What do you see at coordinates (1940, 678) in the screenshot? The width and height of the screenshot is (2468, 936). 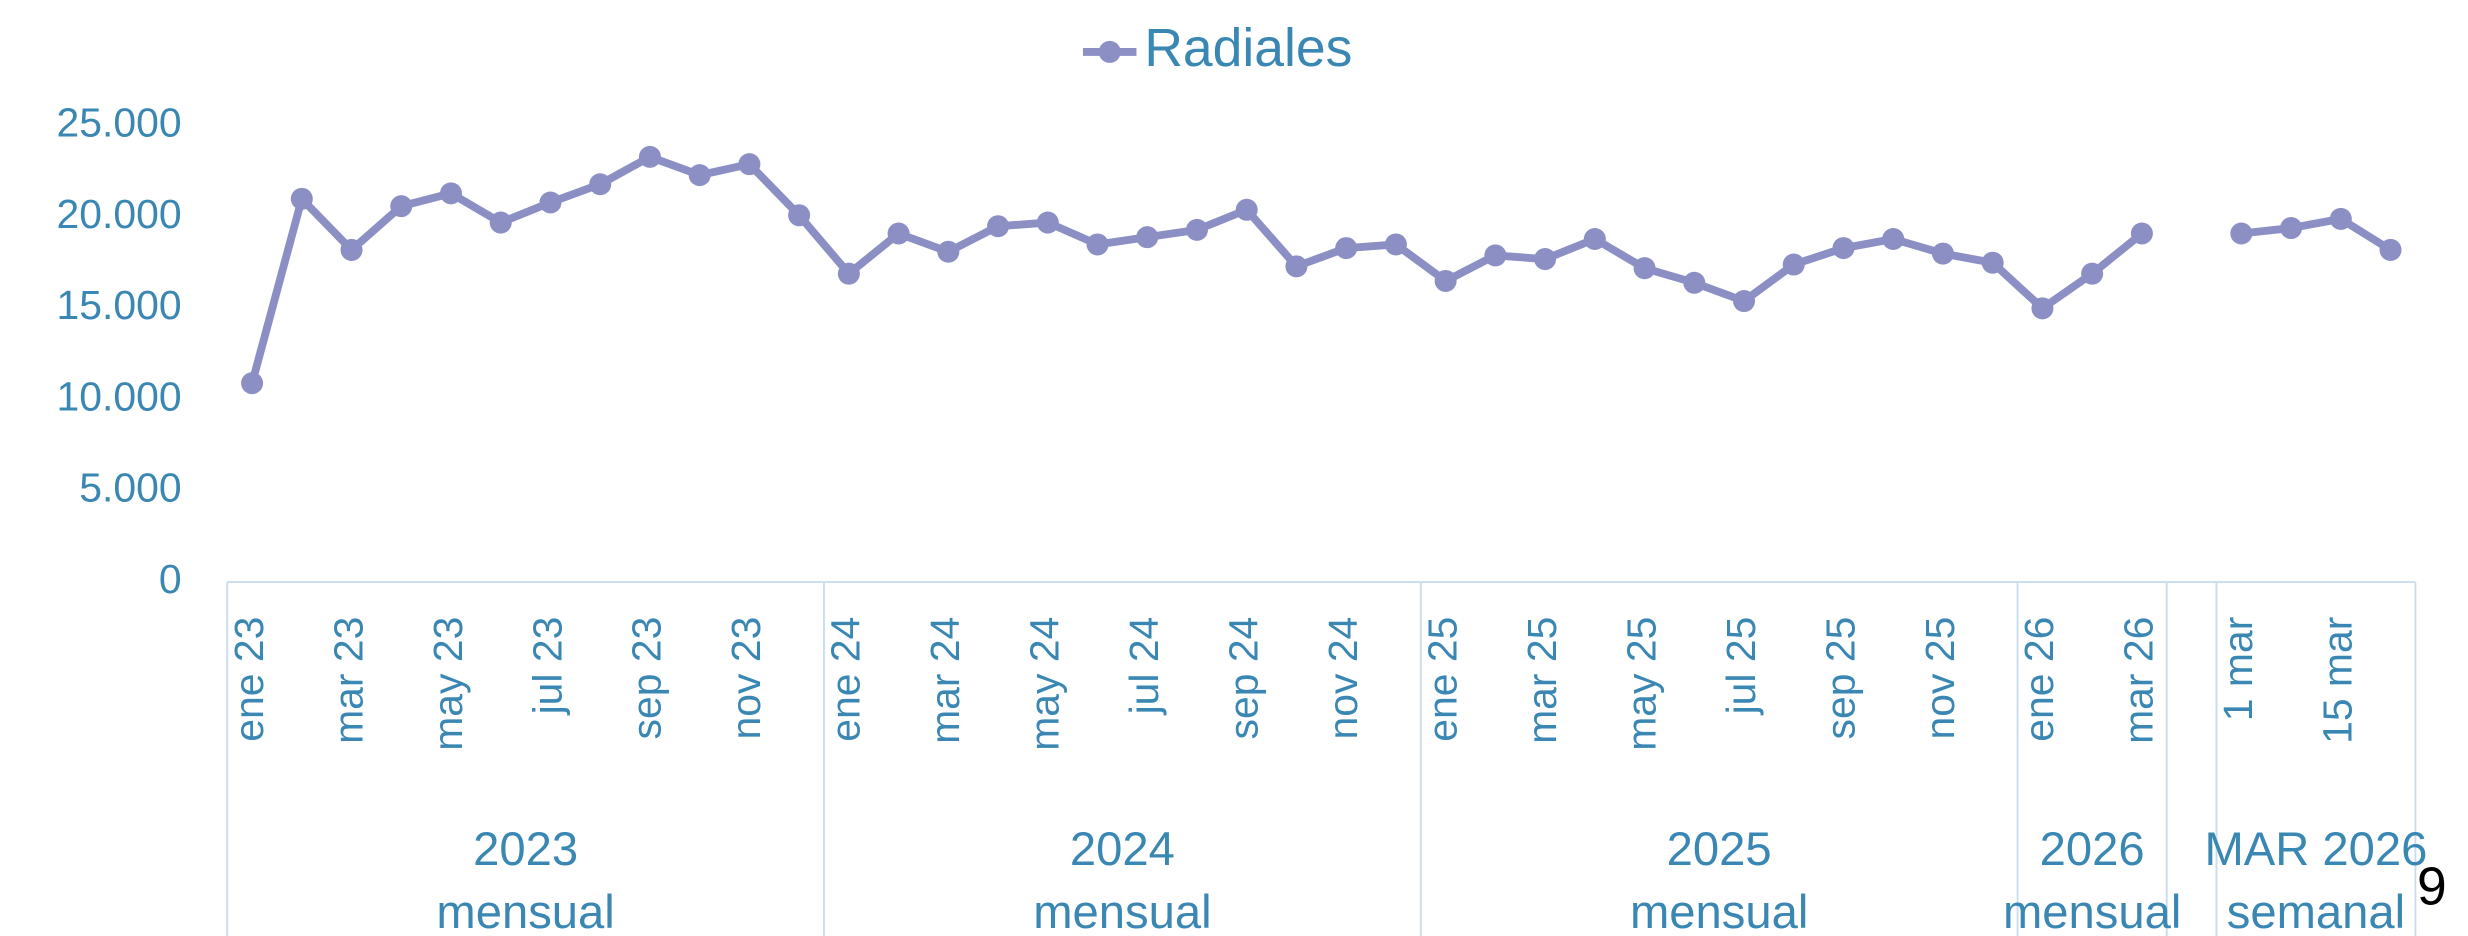 I see `x-tick-label: nov 25` at bounding box center [1940, 678].